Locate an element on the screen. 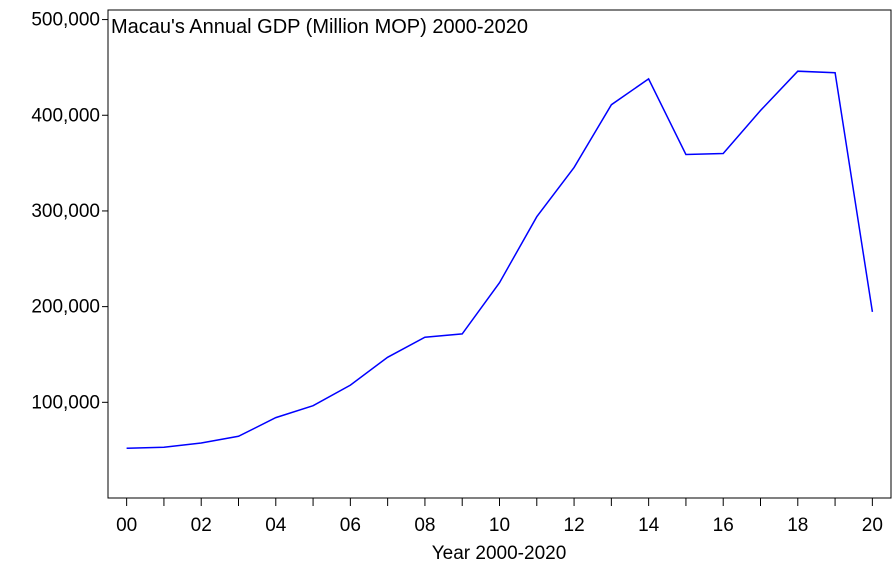 This screenshot has width=893, height=566. y-axis: 100,000 200,000 300,000 400,000 500,000 is located at coordinates (69, 211).